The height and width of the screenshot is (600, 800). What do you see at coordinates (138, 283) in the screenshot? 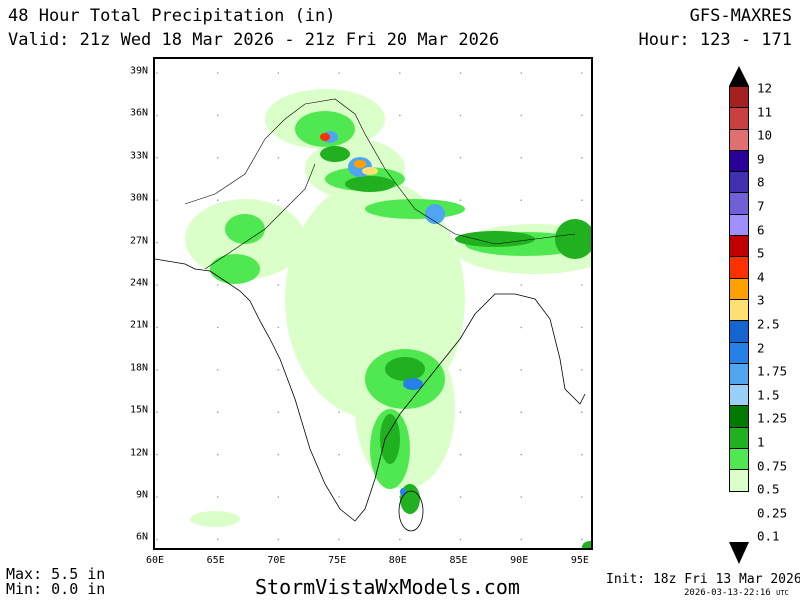
I see `lat-label: 24N` at bounding box center [138, 283].